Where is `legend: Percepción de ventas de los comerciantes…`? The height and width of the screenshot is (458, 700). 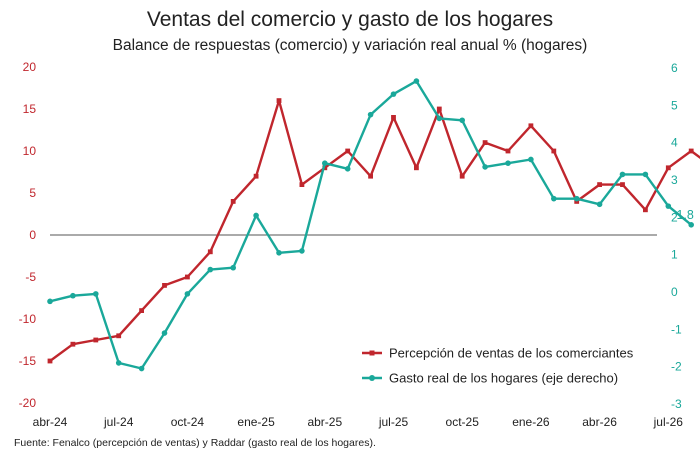
legend: Percepción de ventas de los comerciantes… is located at coordinates (498, 366).